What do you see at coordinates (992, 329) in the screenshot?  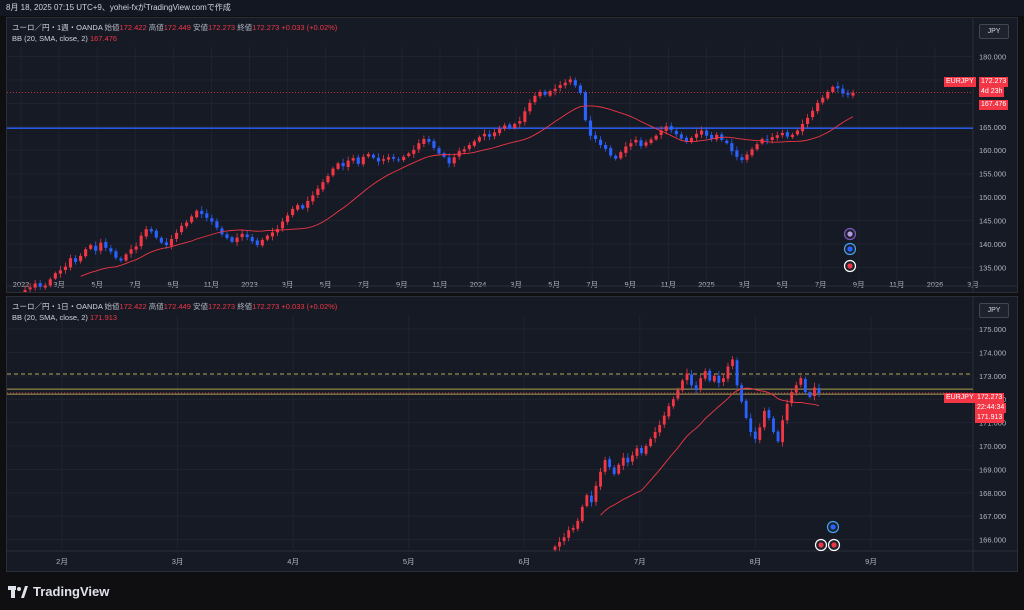 I see `y-tick-label: 175.000` at bounding box center [992, 329].